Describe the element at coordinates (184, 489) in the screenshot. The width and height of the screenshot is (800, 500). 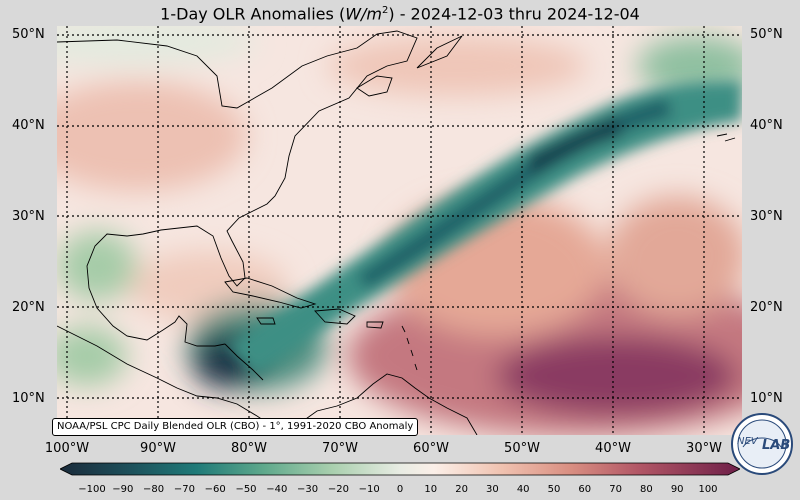
I see `colorbar-tick-label: −70` at that location.